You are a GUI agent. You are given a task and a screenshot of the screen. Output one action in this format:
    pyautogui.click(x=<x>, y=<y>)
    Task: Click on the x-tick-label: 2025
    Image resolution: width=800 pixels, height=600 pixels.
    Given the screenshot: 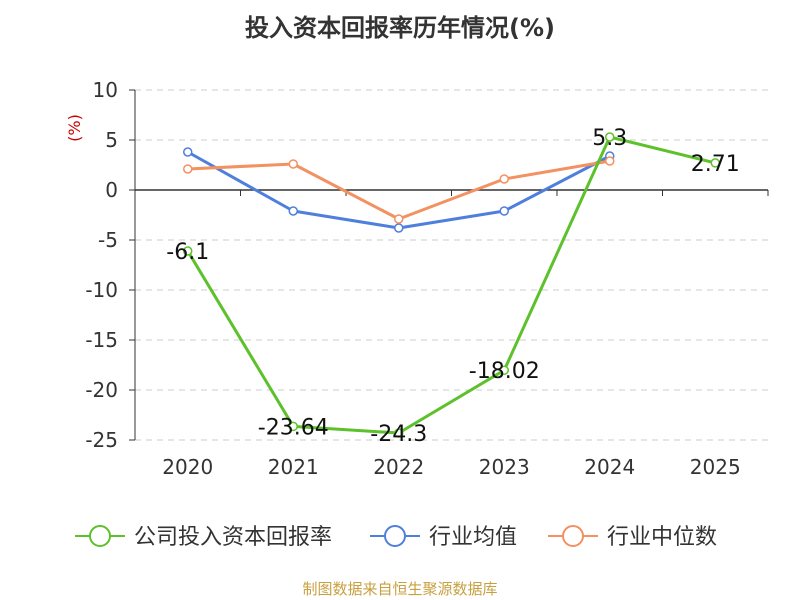 What is the action you would take?
    pyautogui.click(x=715, y=467)
    